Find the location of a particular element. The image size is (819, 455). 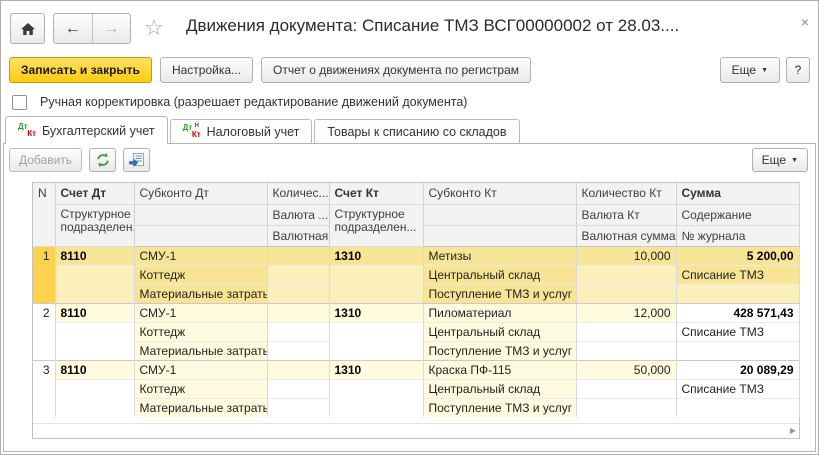

goto-source-document-button is located at coordinates (137, 160).